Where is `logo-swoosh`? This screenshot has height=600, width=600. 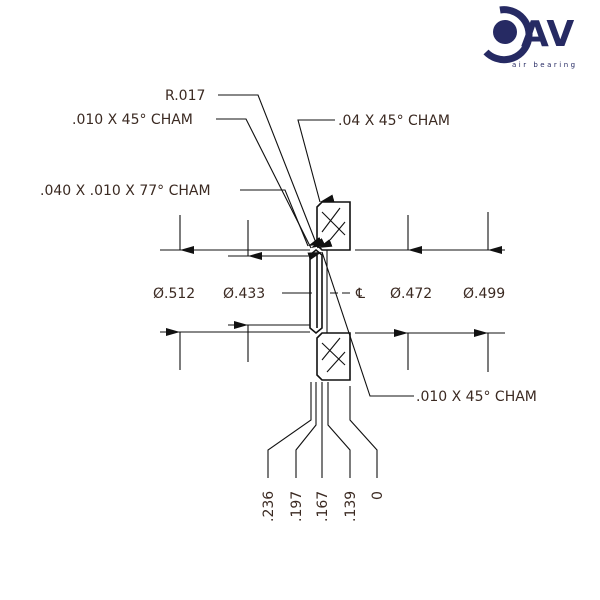 logo-swoosh is located at coordinates (508, 35).